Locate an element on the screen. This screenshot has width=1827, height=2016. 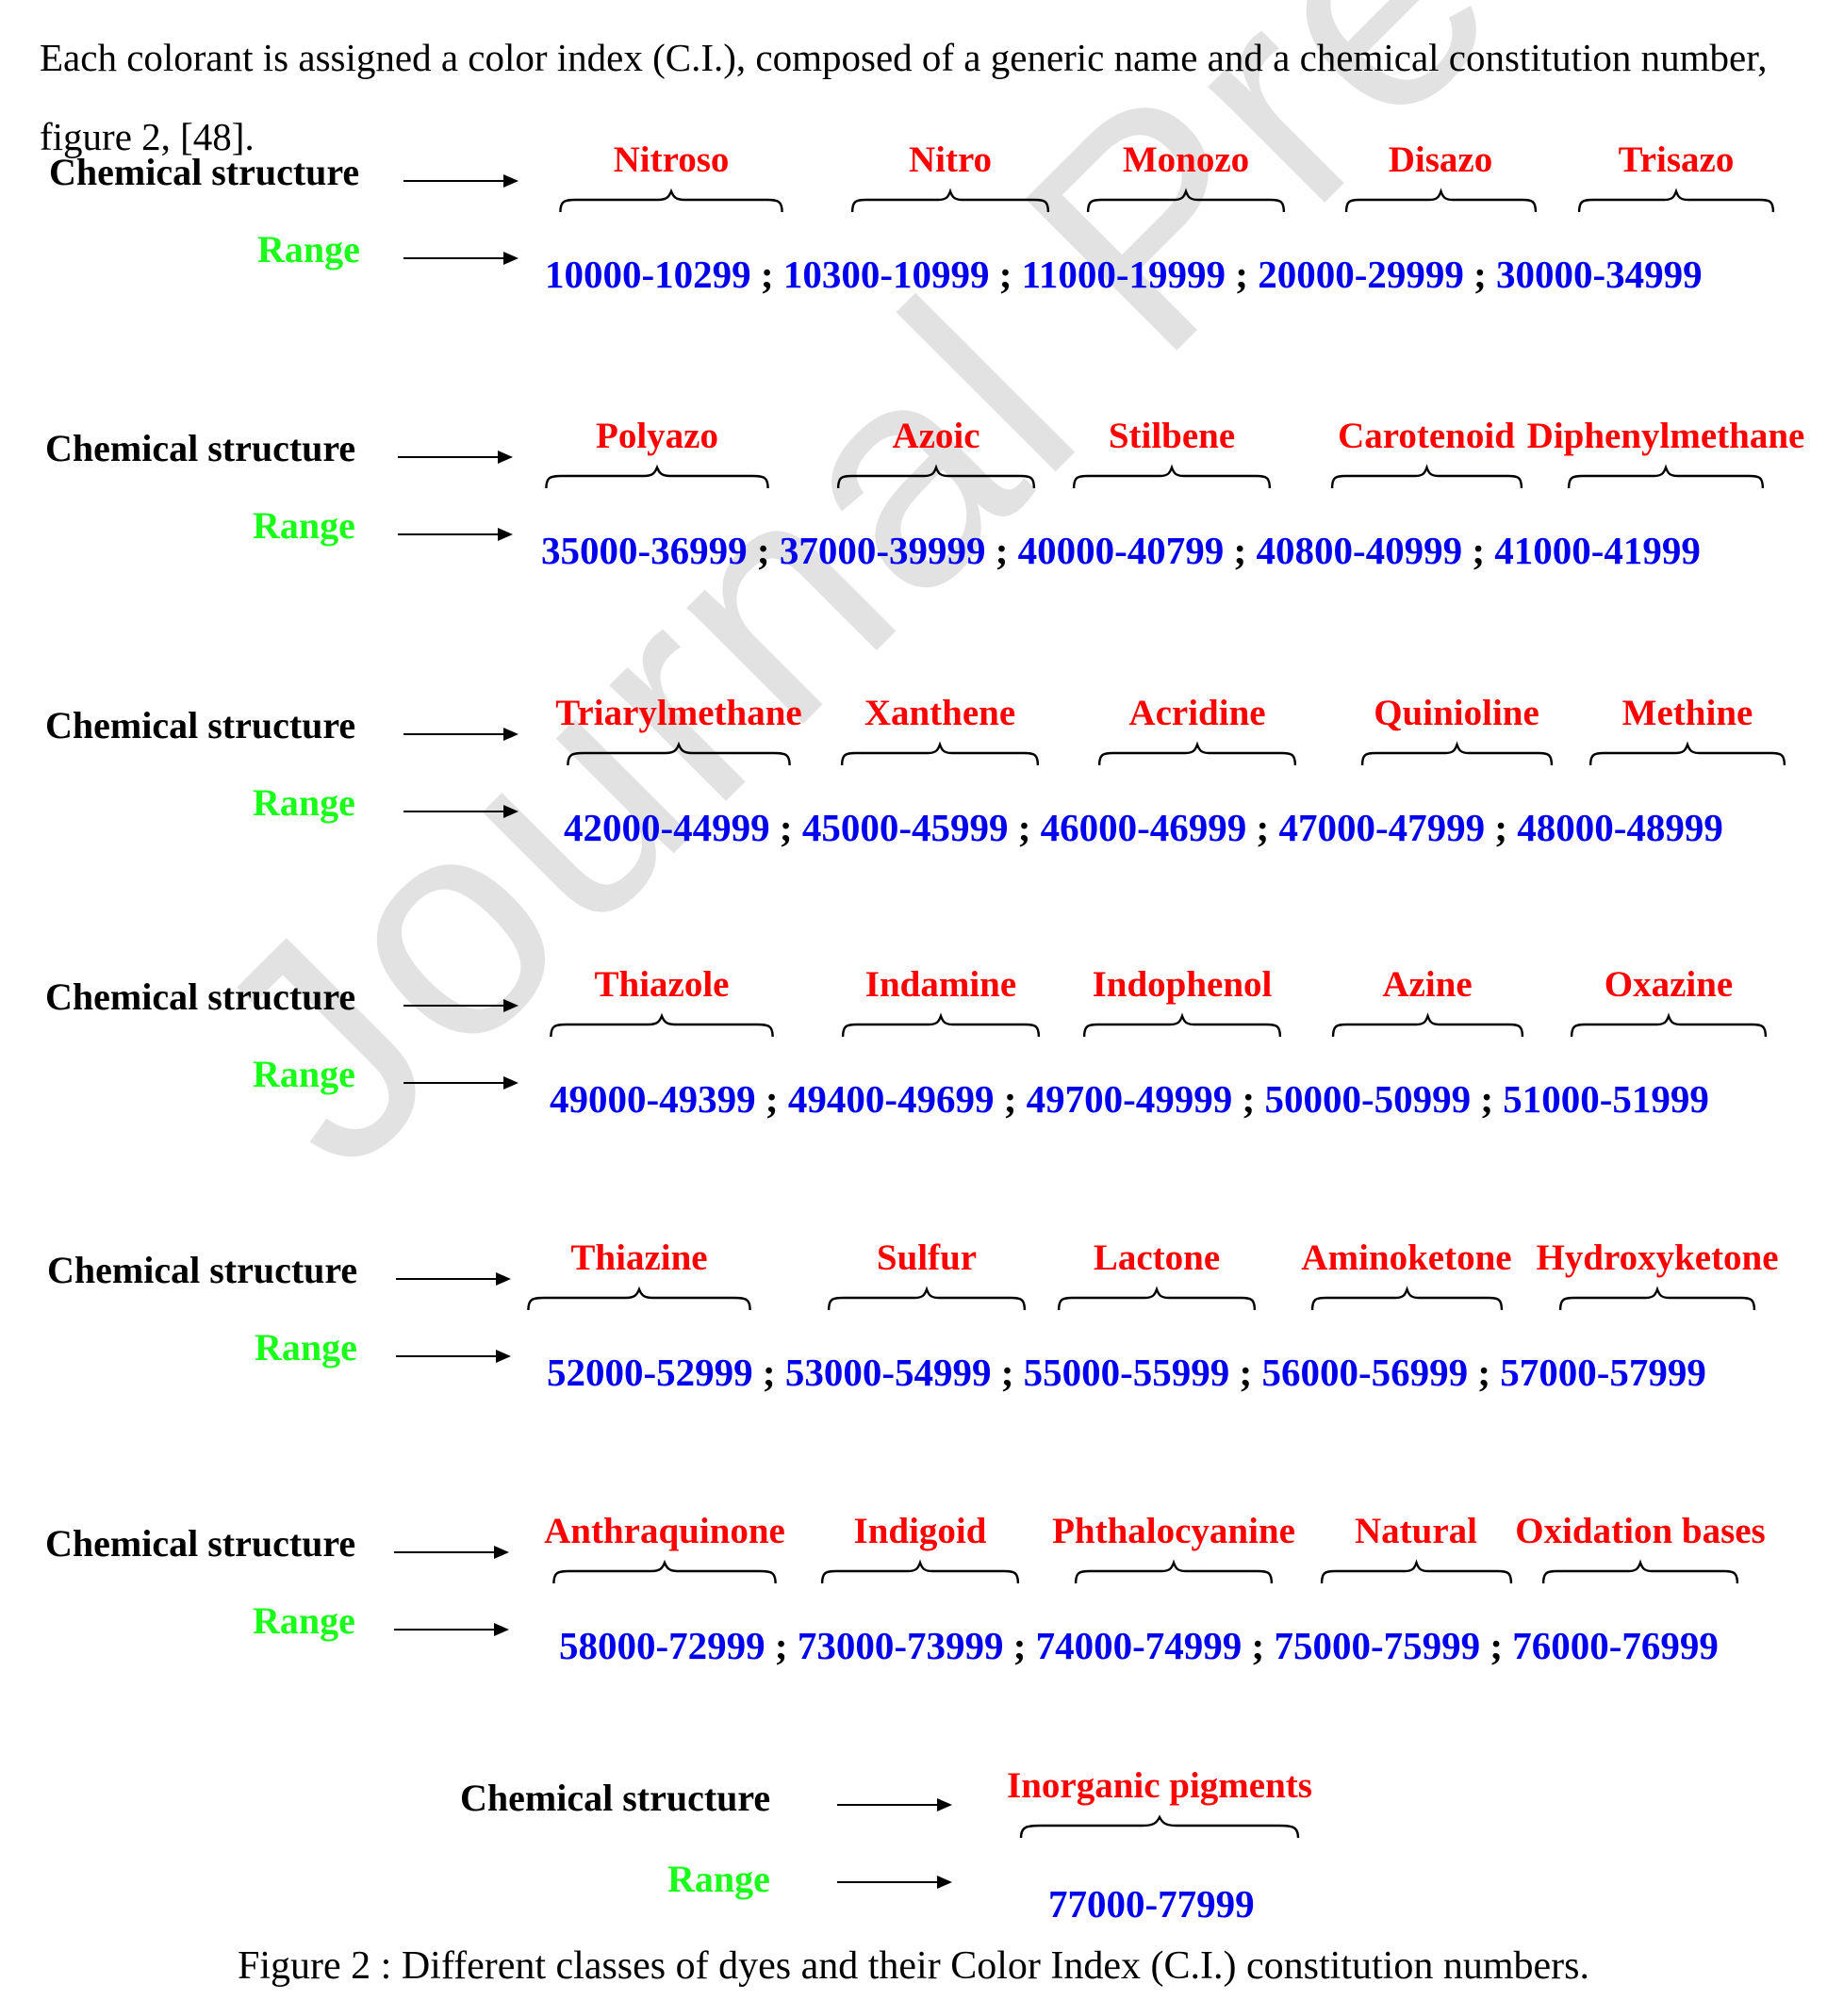
dye-class-name: Indigoid is located at coordinates (920, 1531).